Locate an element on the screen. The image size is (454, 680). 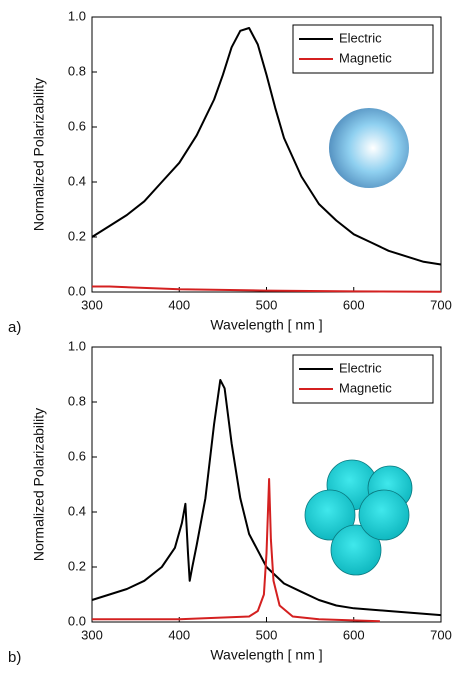
panel-label: b) is located at coordinates (14, 657).